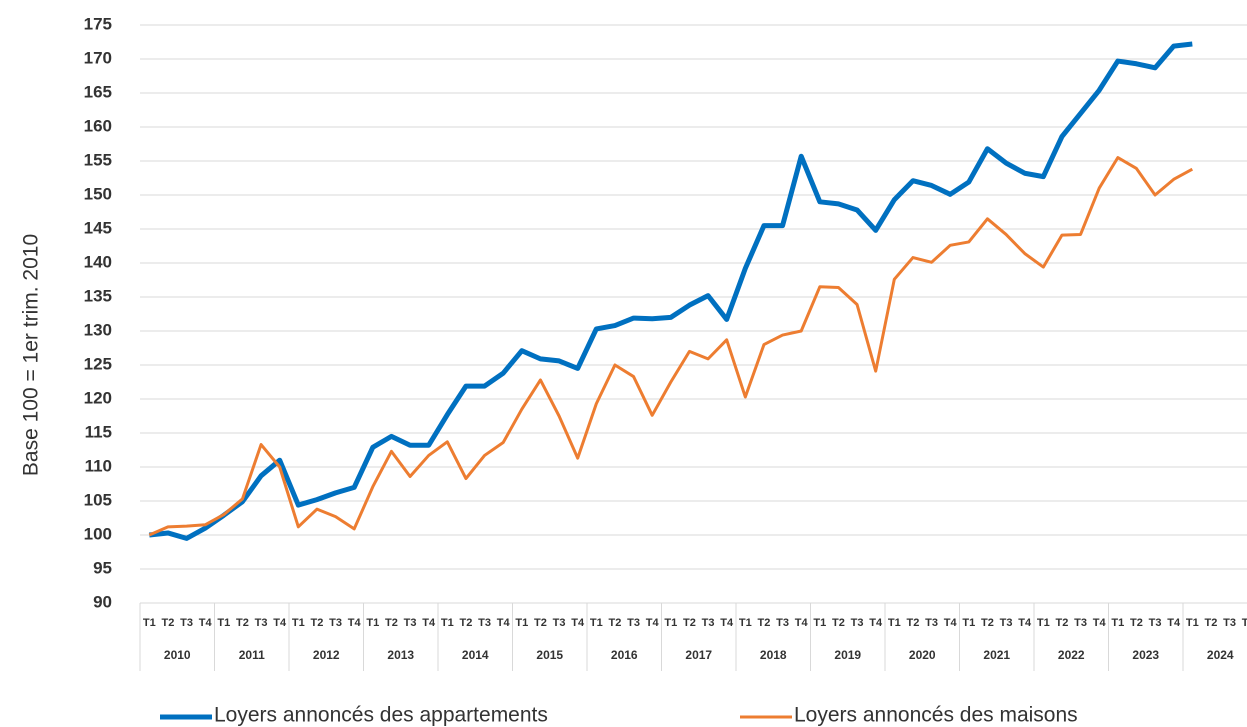 The image size is (1247, 727). Describe the element at coordinates (102, 601) in the screenshot. I see `y-tick-label: 90` at that location.